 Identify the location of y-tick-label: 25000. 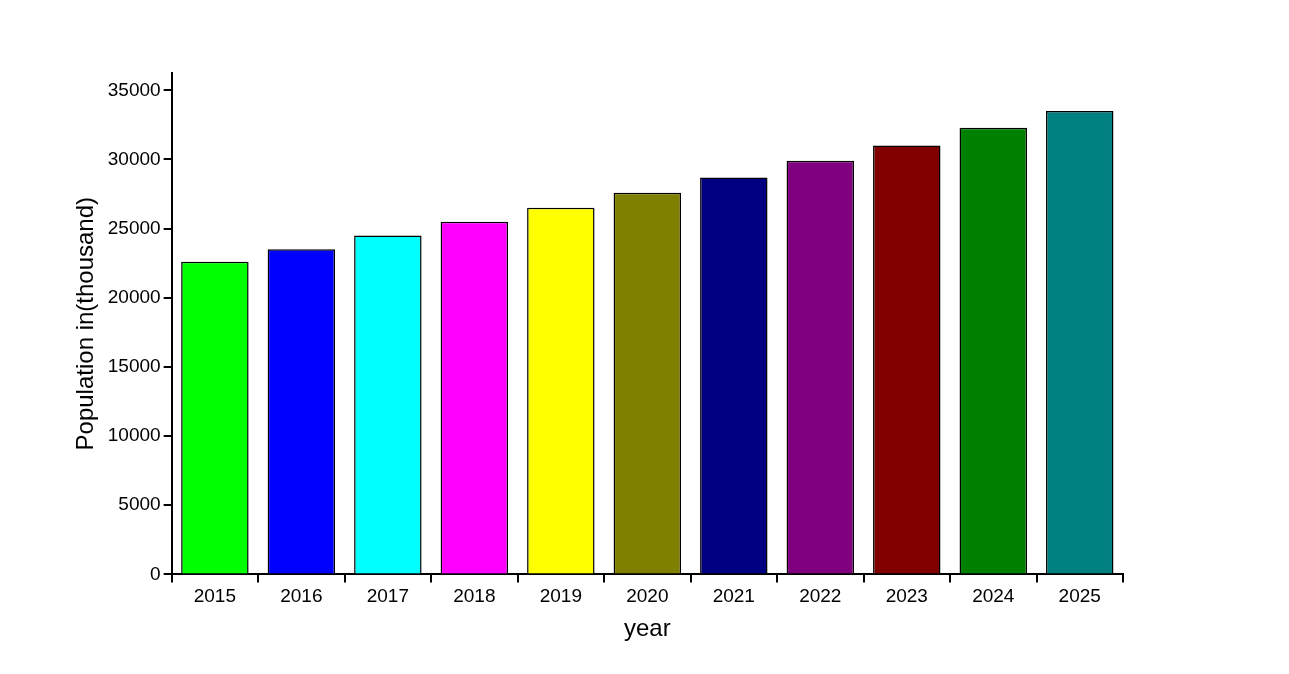
(134, 227).